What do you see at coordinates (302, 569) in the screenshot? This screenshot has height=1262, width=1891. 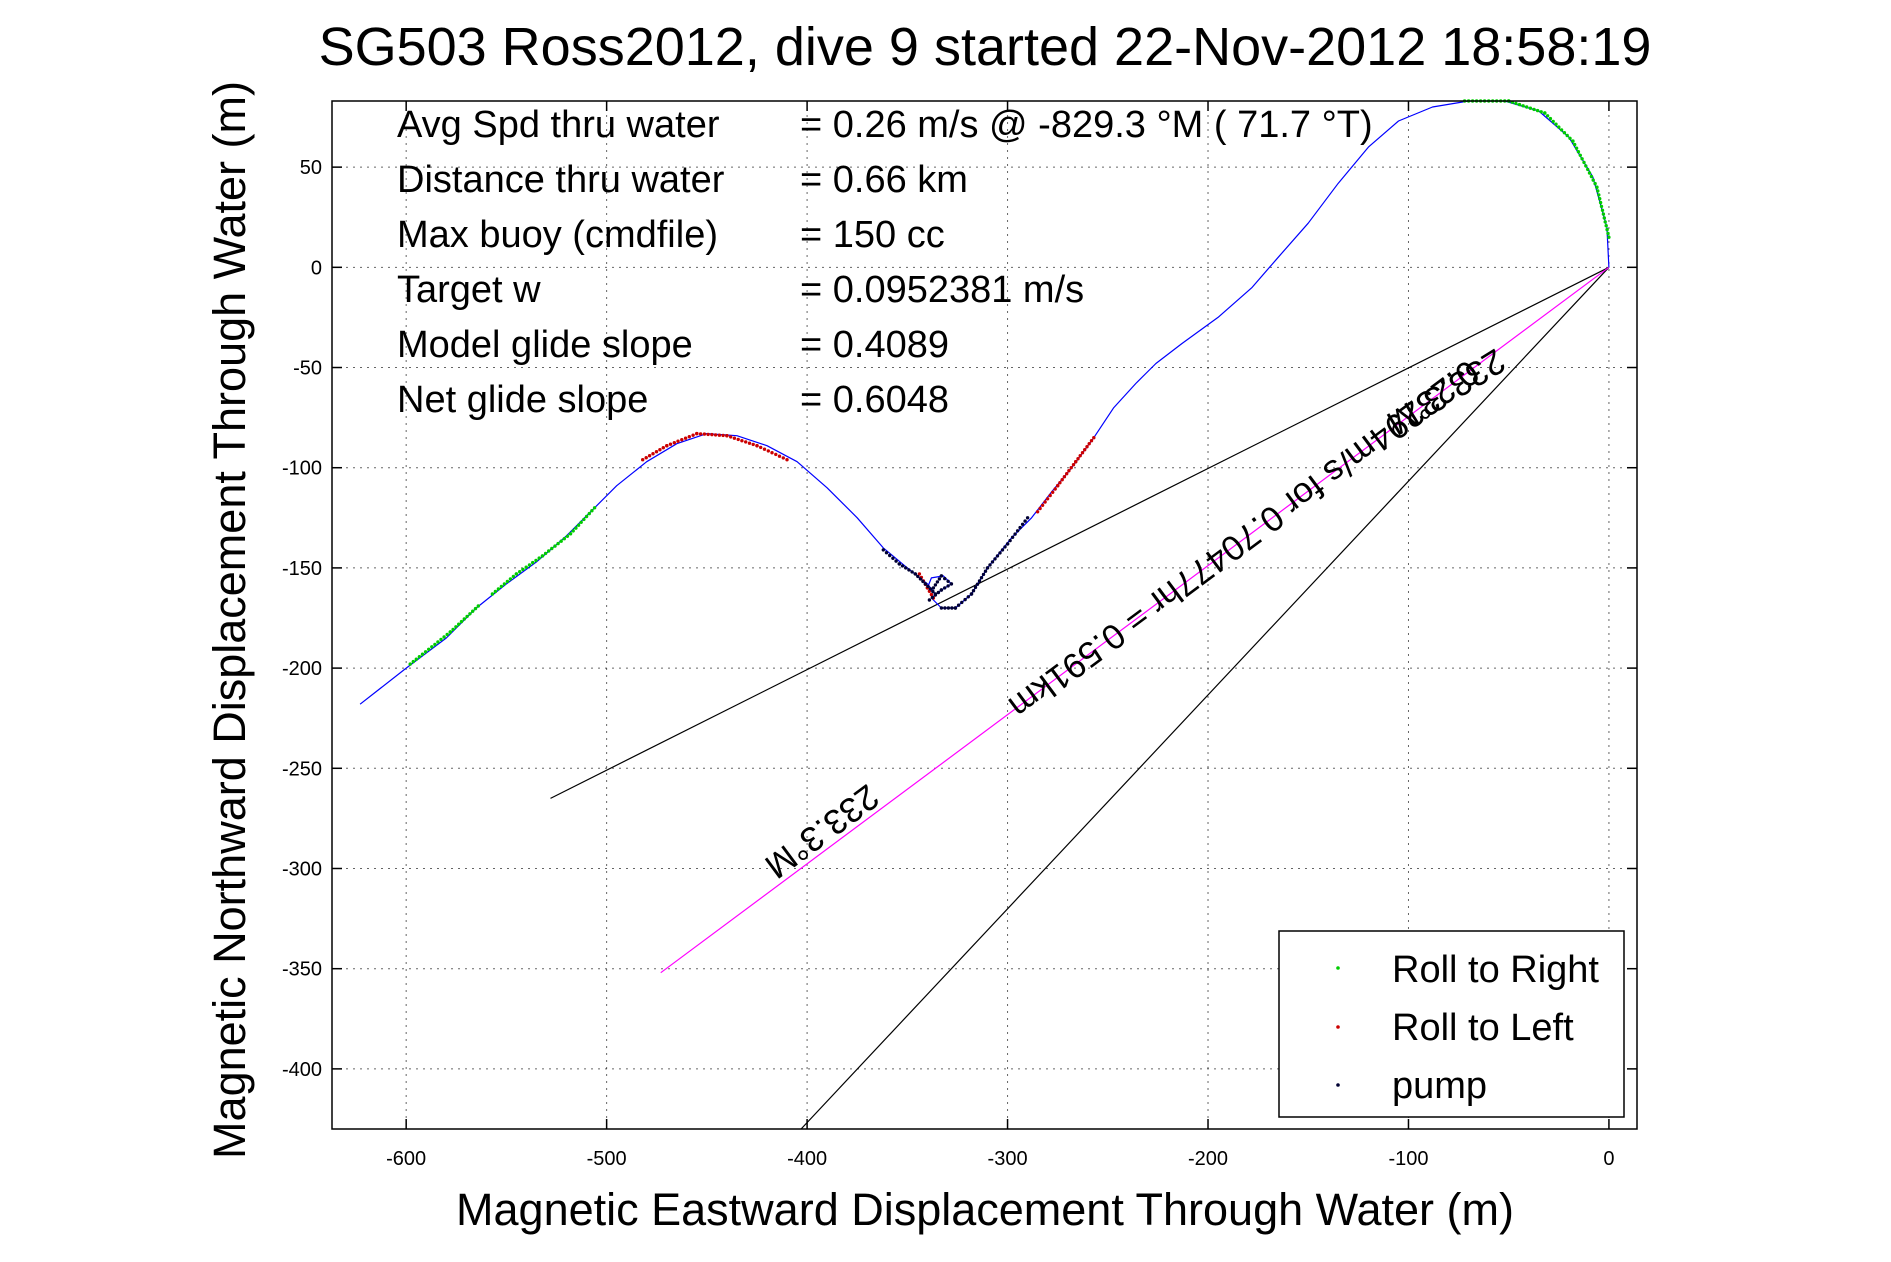 I see `y-tick-label: -150` at bounding box center [302, 569].